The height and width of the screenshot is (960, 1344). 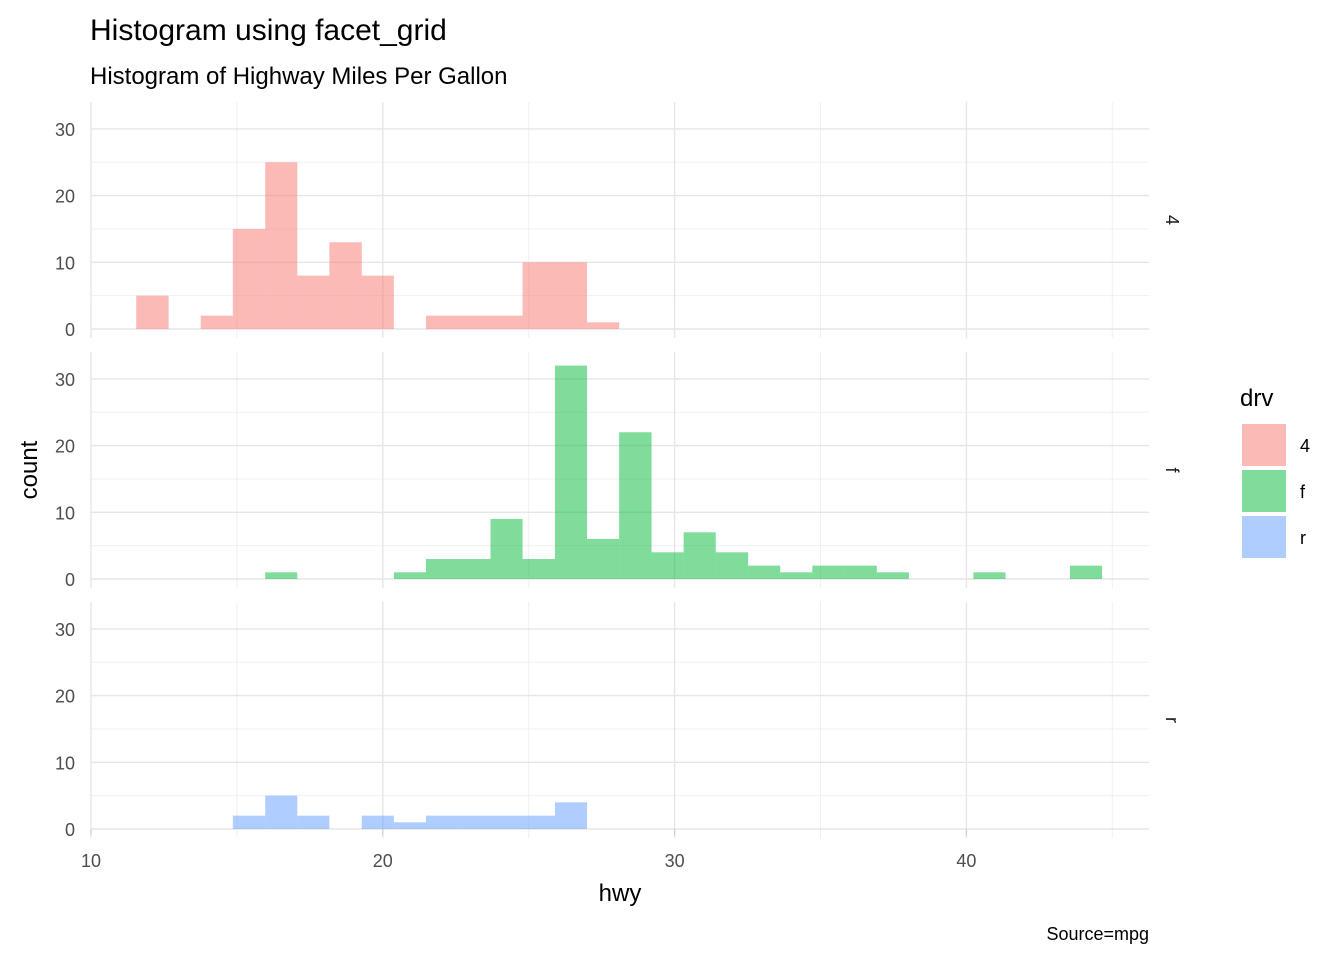 I want to click on legend-title: drv, so click(x=1256, y=398).